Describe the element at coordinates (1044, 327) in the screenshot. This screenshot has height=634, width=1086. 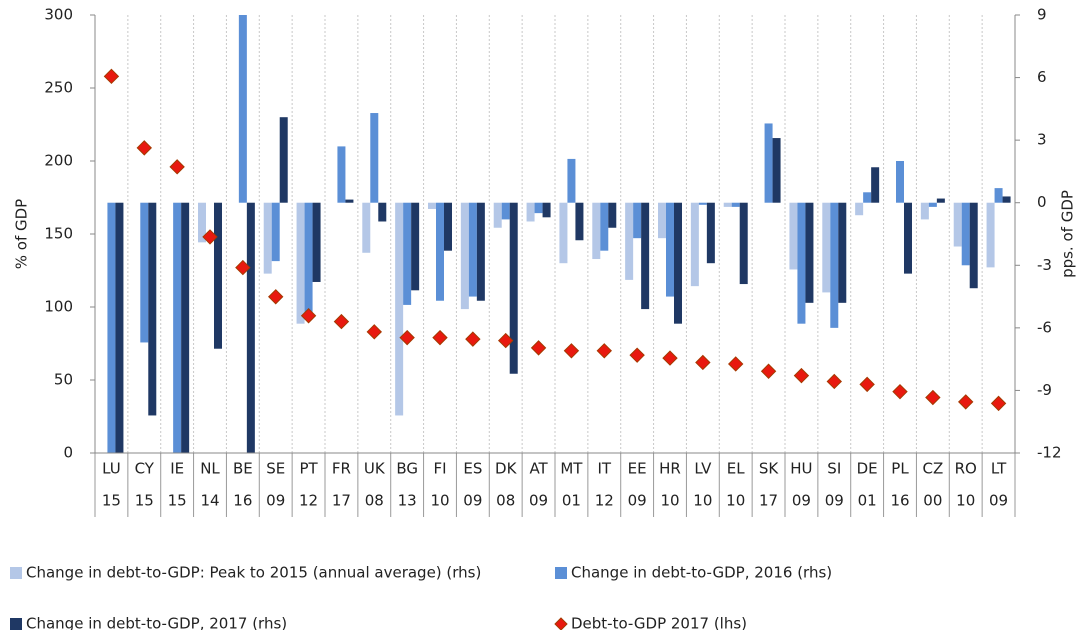
I see `y2-tick-label: -6` at that location.